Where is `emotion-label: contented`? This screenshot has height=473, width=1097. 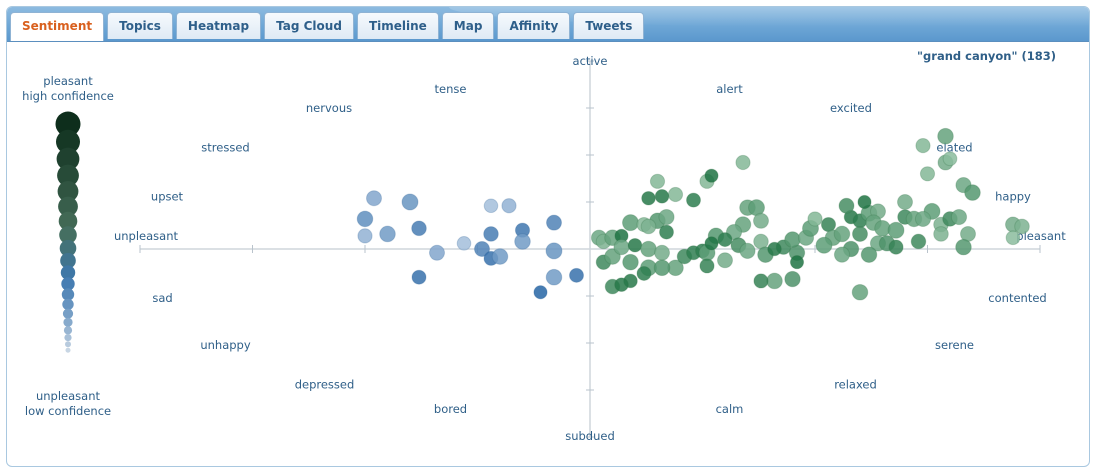
emotion-label: contented is located at coordinates (1017, 298).